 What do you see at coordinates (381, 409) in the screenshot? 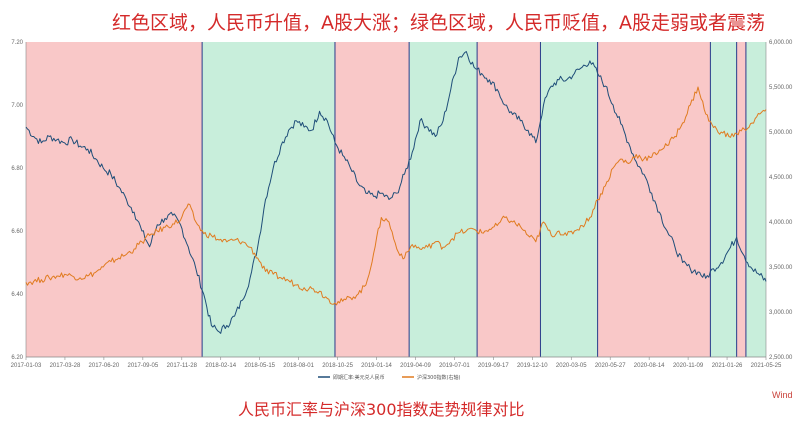
I see `chart-caption: 人民币汇率与沪深300指数走势规律对比` at bounding box center [381, 409].